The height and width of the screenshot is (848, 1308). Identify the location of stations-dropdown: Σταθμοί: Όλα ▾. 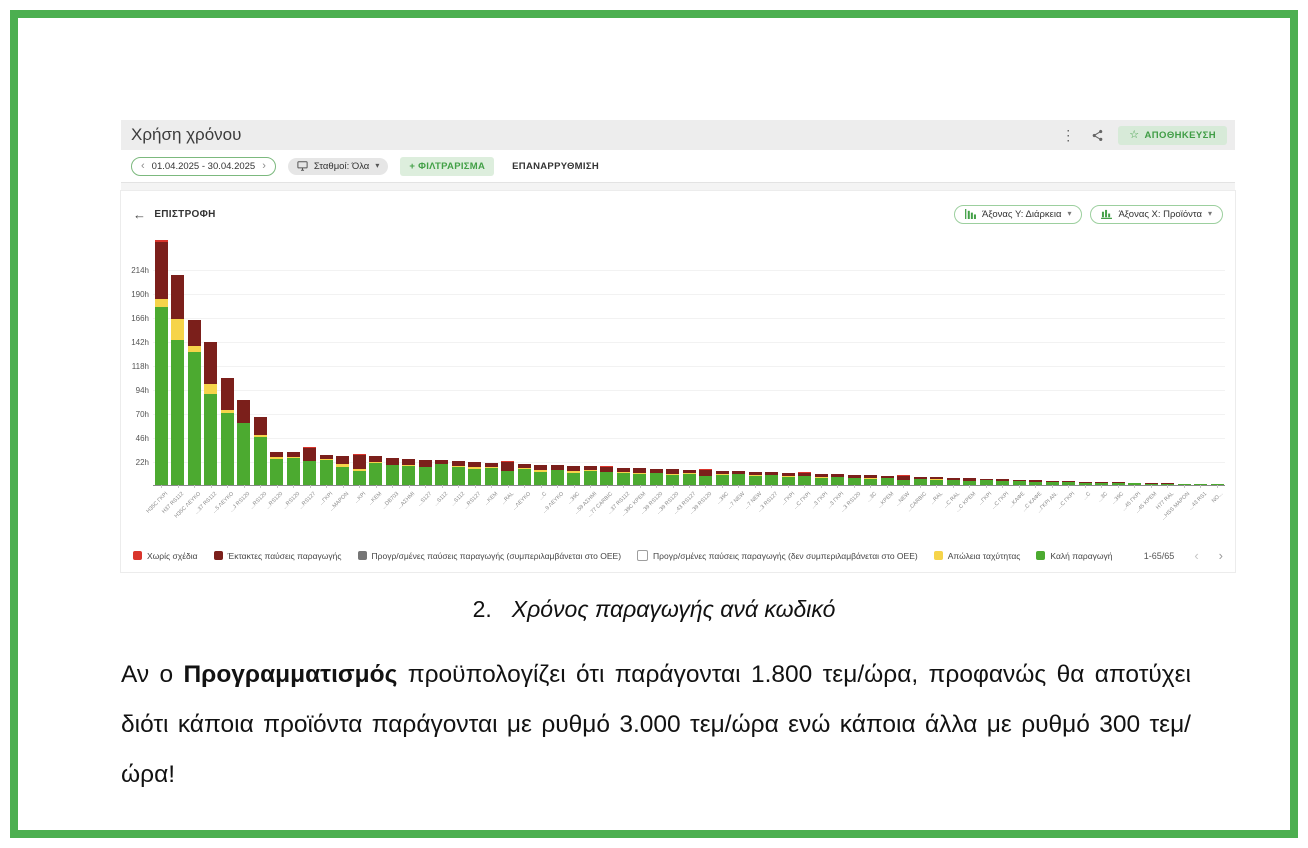
(338, 166).